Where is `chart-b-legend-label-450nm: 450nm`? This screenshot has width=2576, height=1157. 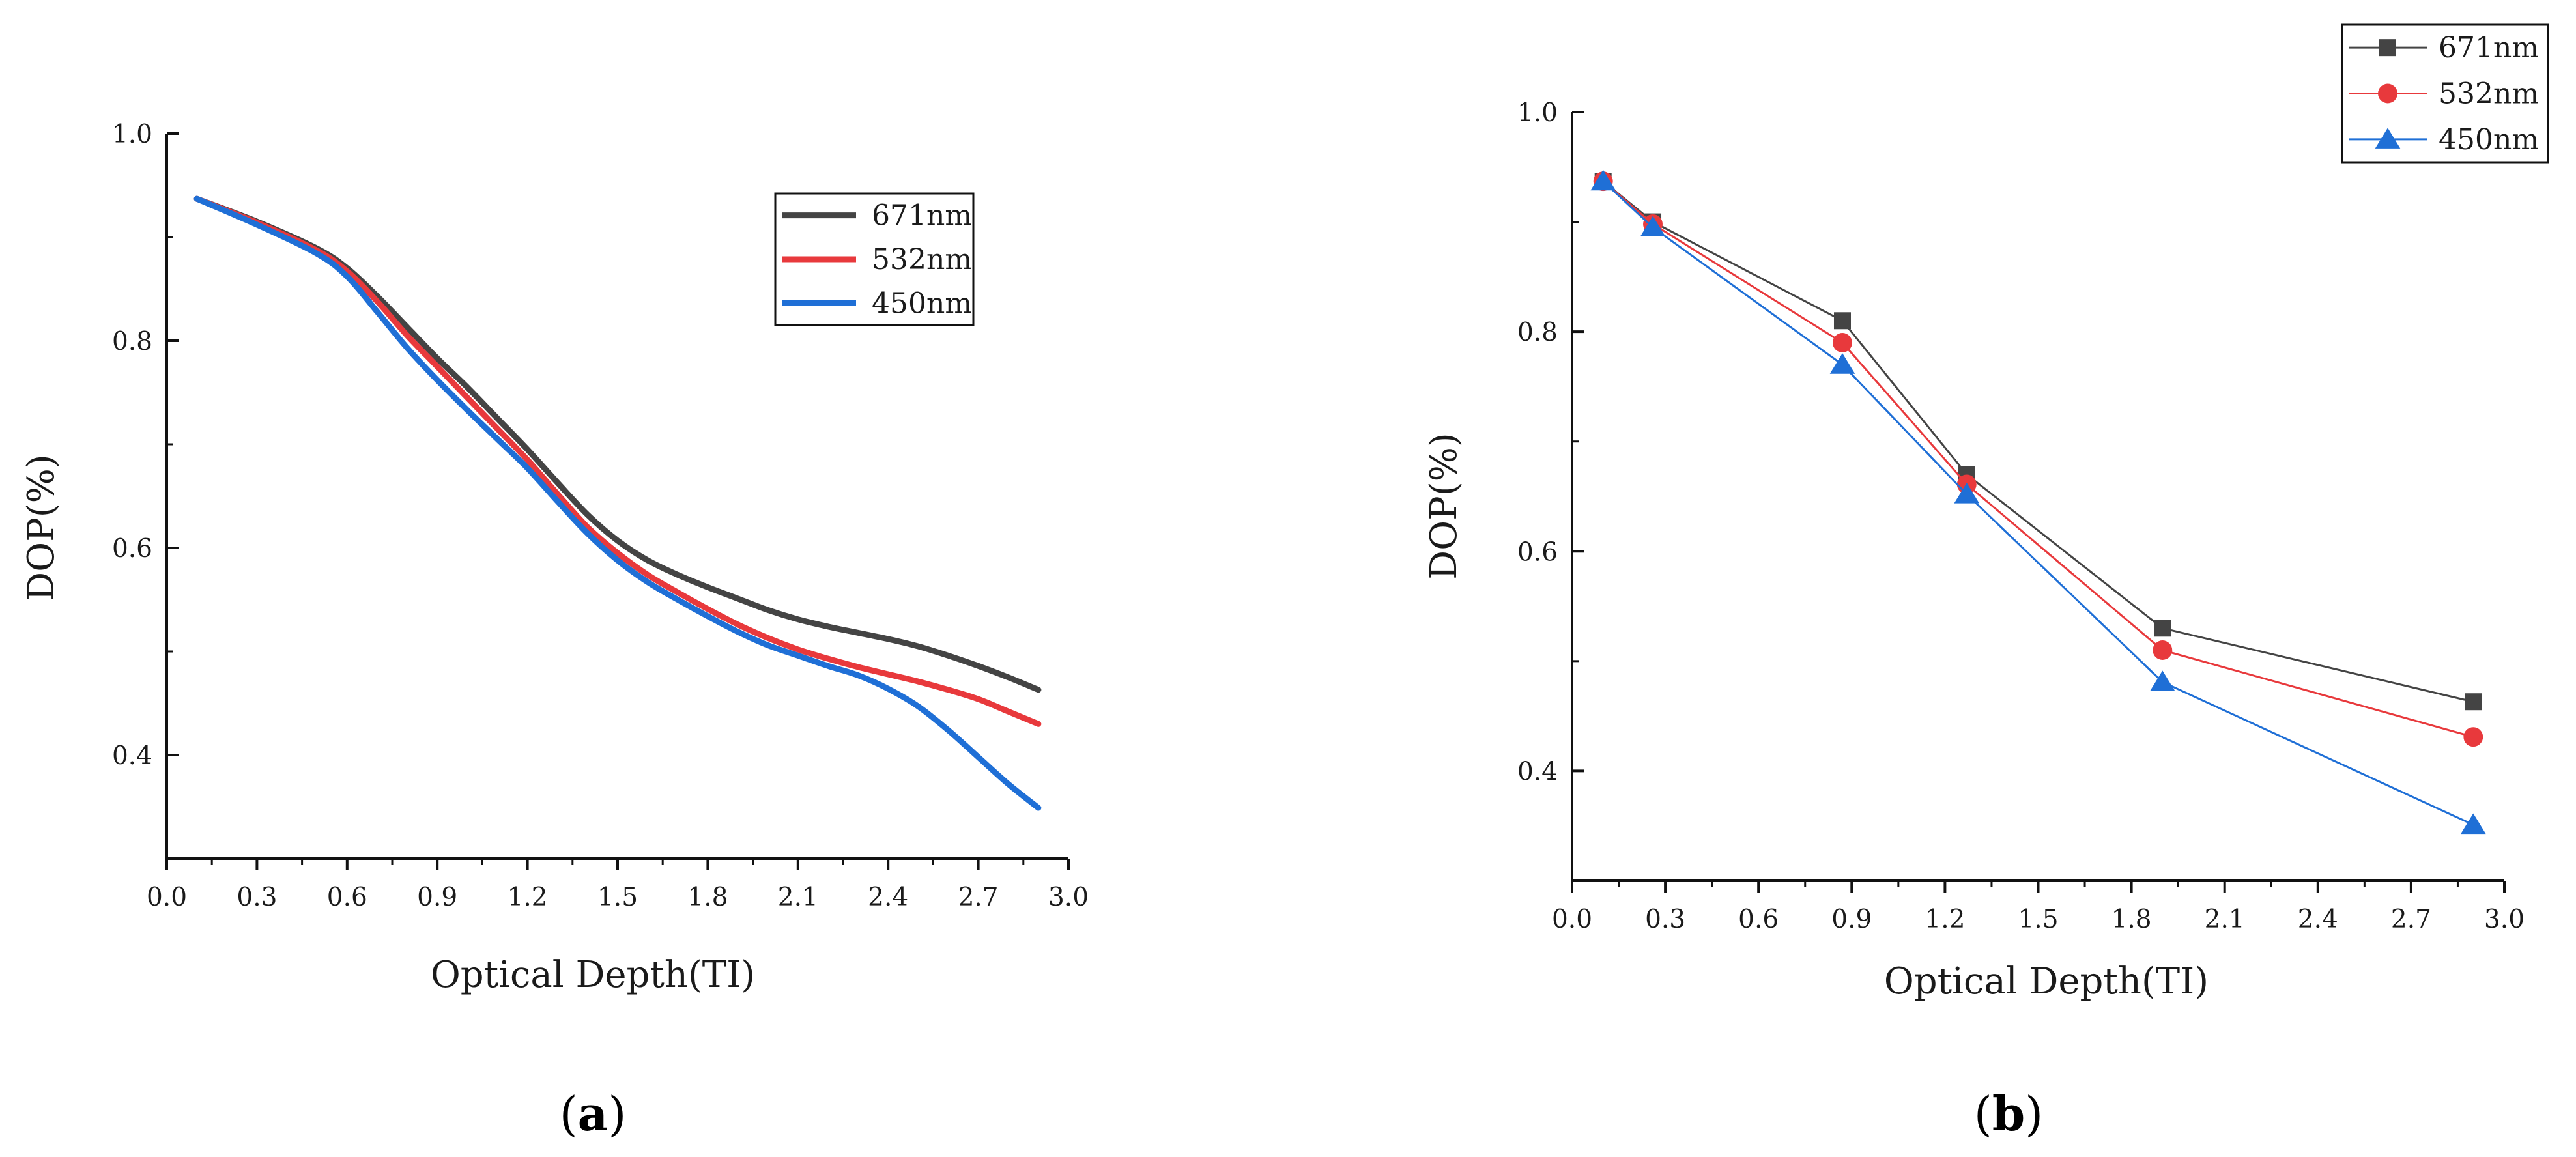
chart-b-legend-label-450nm: 450nm is located at coordinates (2489, 140).